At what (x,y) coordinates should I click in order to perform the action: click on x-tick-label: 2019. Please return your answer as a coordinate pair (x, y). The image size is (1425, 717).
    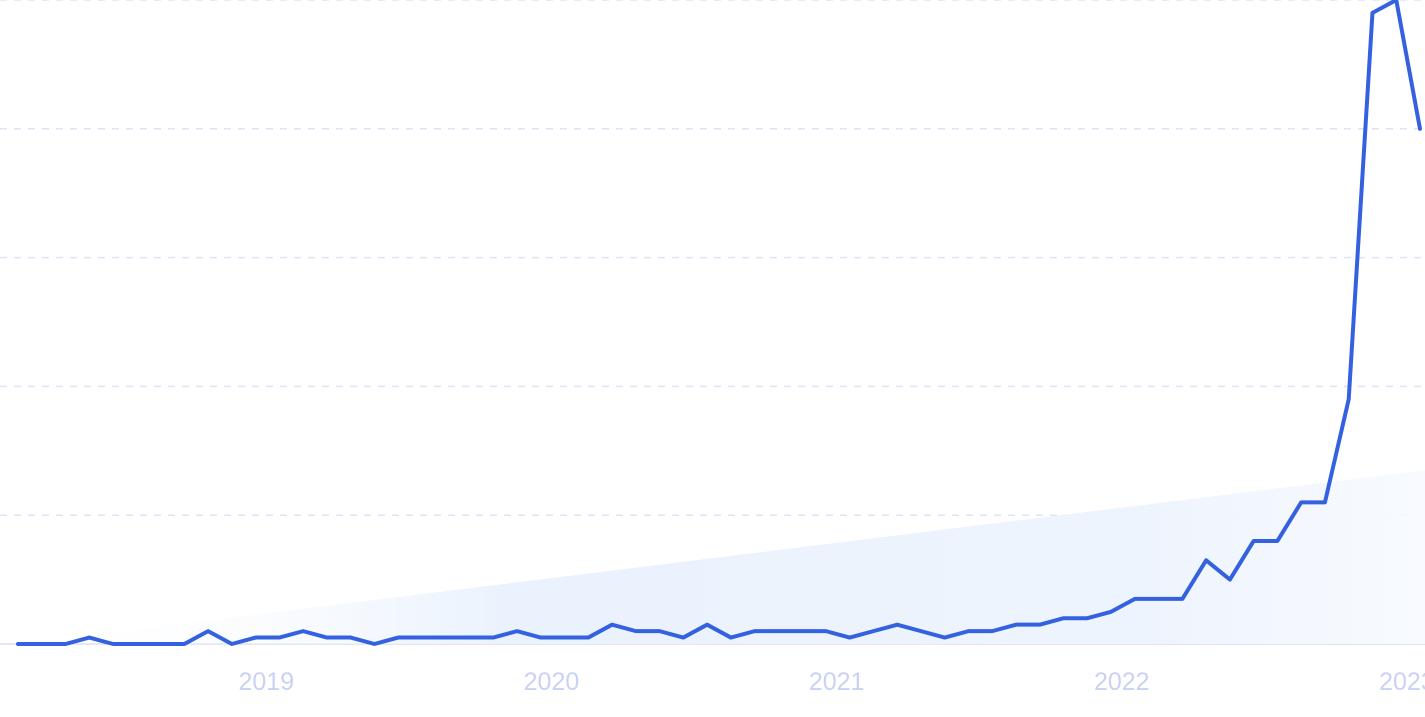
    Looking at the image, I should click on (267, 682).